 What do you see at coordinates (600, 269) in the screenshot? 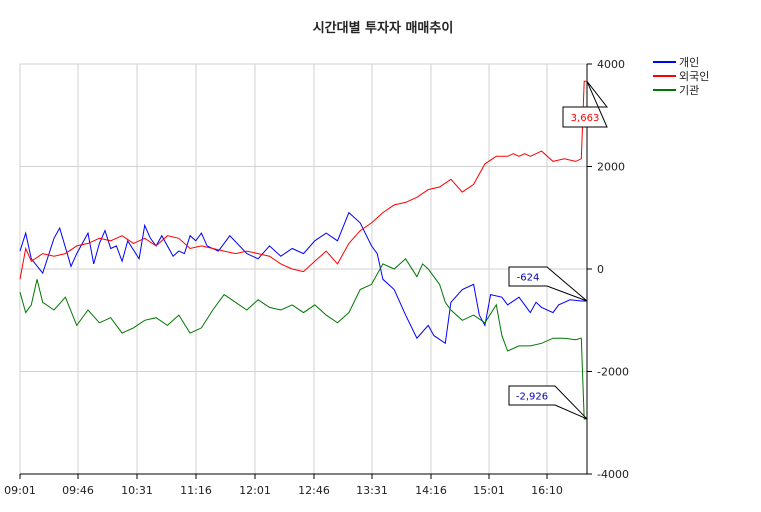
I see `y-tick-label: 0` at bounding box center [600, 269].